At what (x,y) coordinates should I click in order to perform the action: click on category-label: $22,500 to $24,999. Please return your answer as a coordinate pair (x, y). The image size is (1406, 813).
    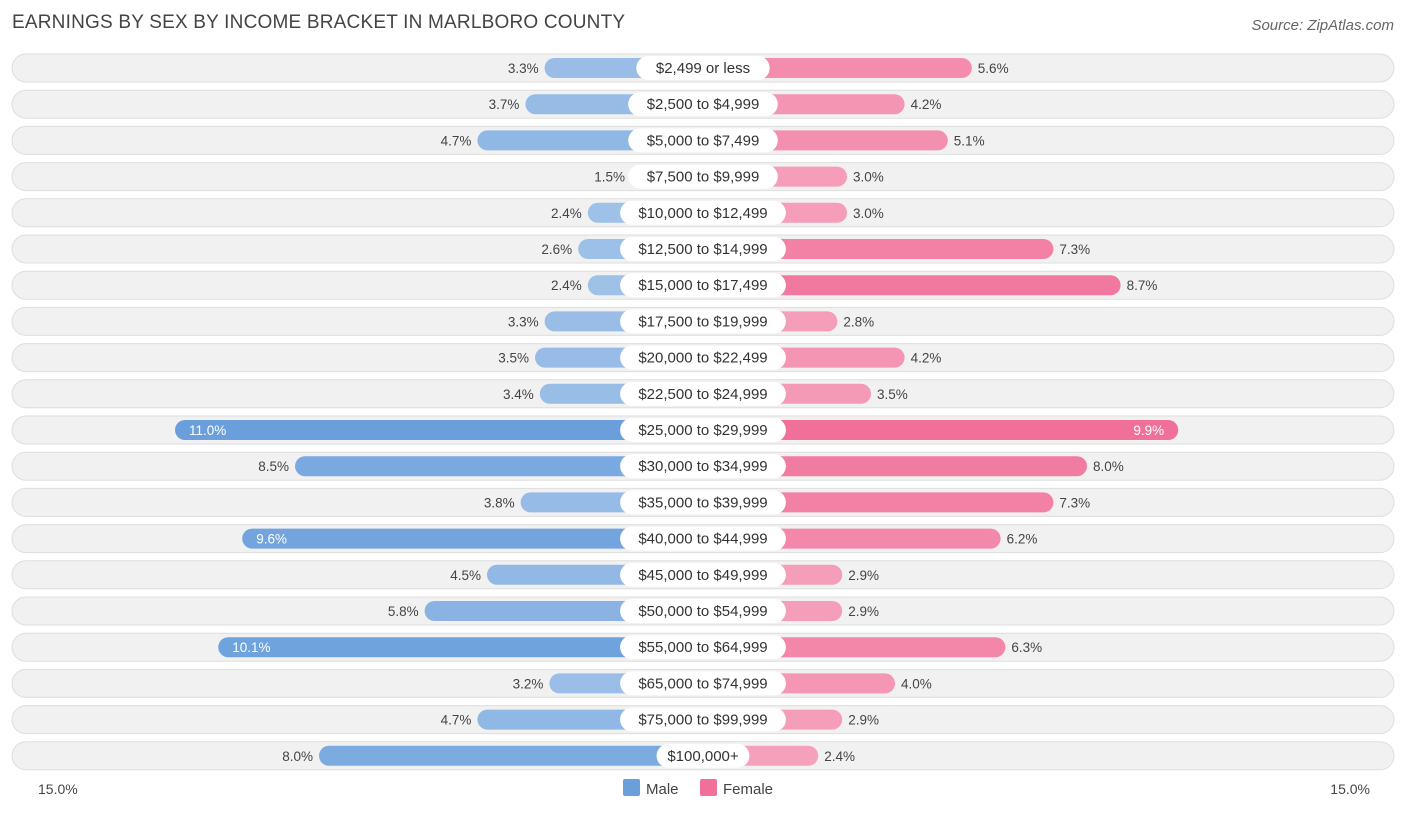
    Looking at the image, I should click on (702, 394).